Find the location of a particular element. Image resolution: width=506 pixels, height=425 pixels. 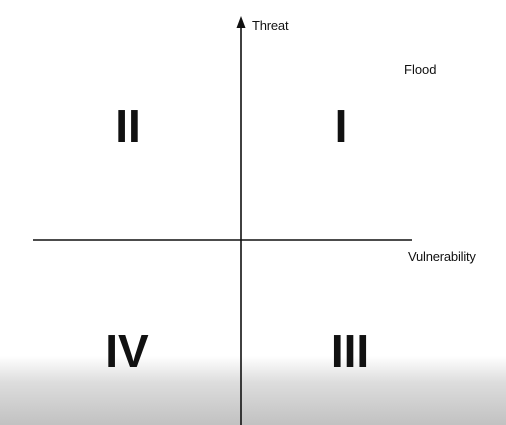

flood-item-label: Flood is located at coordinates (420, 69).